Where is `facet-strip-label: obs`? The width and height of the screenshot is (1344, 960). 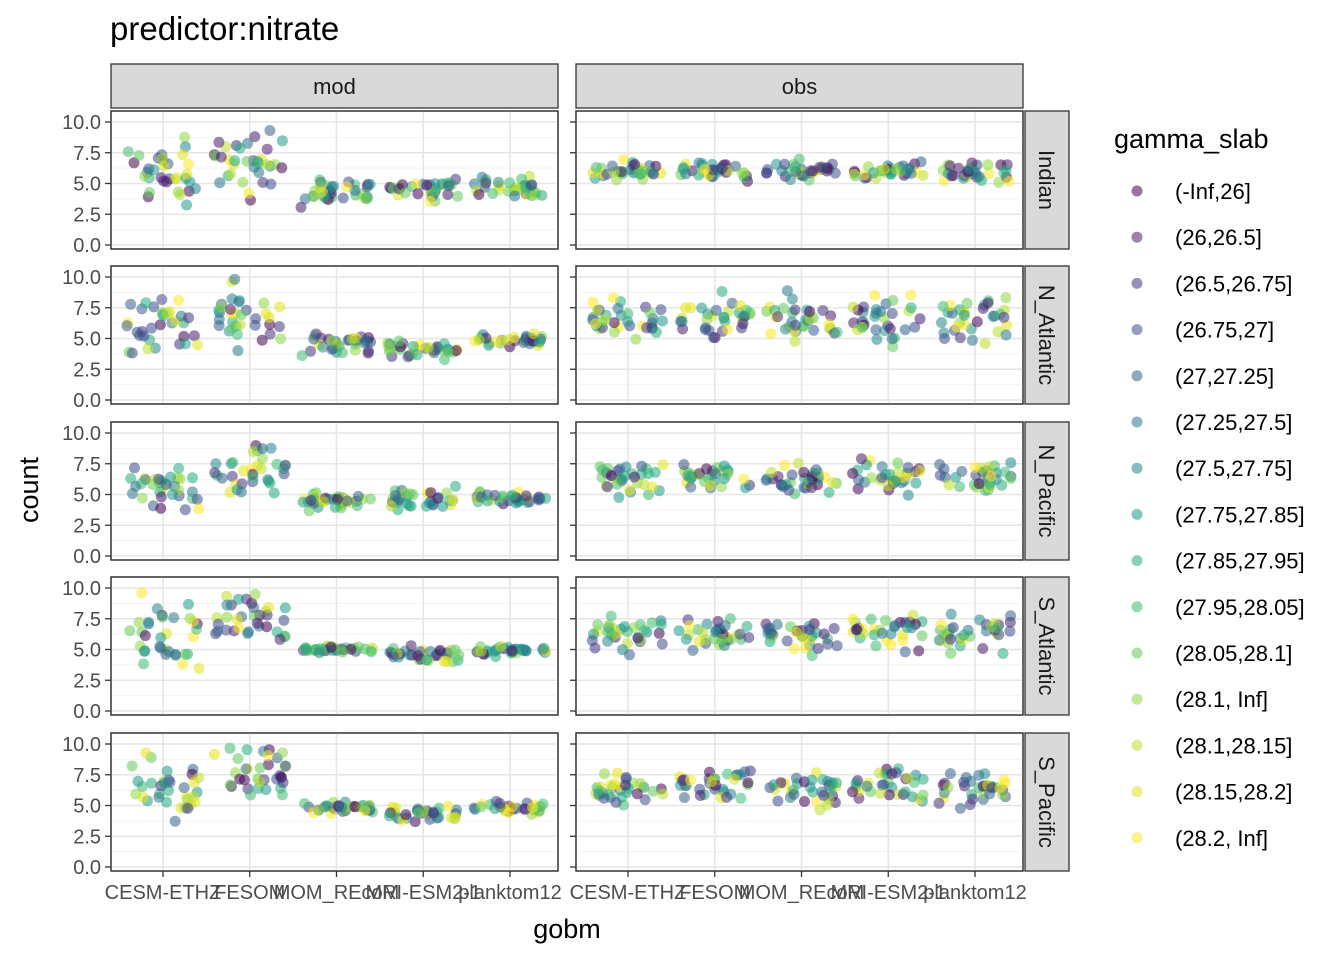 facet-strip-label: obs is located at coordinates (799, 86).